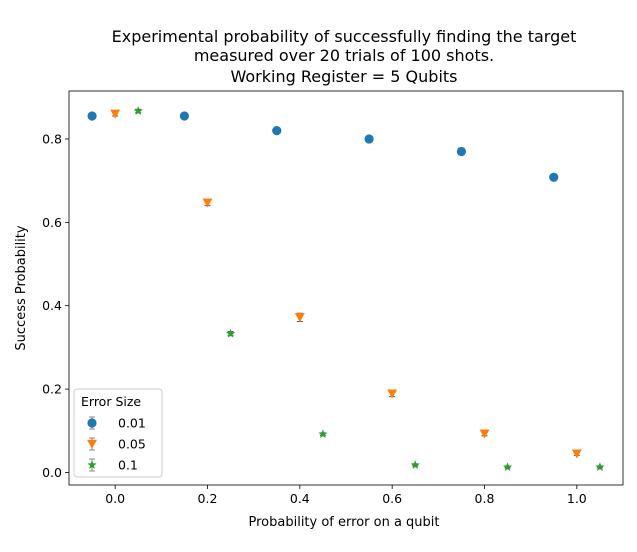 This screenshot has height=552, width=637. I want to click on legend-entry-label: 0.05, so click(132, 444).